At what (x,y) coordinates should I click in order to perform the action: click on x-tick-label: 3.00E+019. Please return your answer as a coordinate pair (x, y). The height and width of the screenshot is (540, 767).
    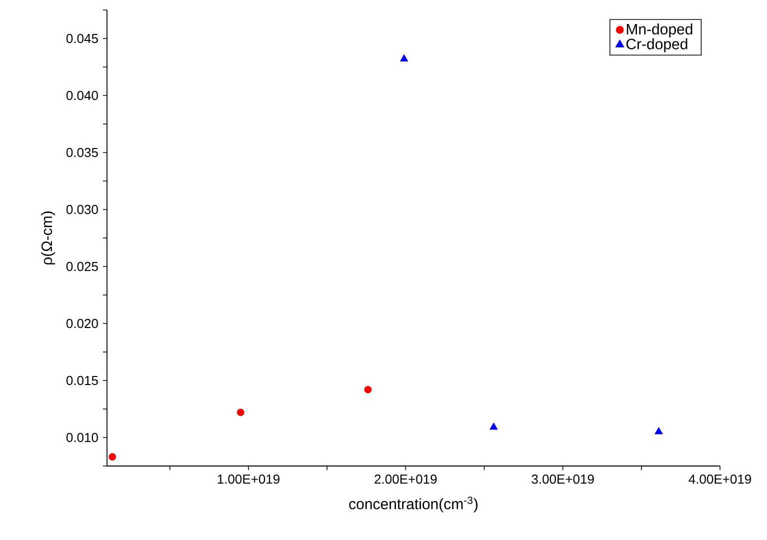
    Looking at the image, I should click on (563, 479).